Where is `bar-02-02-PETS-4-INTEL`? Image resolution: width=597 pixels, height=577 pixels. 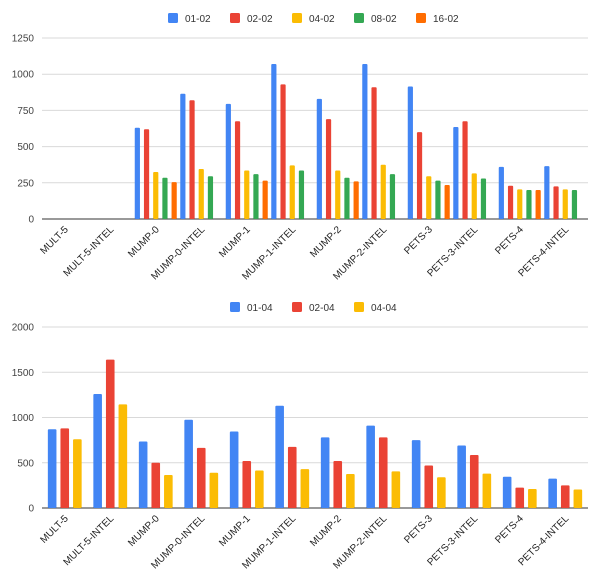 bar-02-02-PETS-4-INTEL is located at coordinates (556, 202).